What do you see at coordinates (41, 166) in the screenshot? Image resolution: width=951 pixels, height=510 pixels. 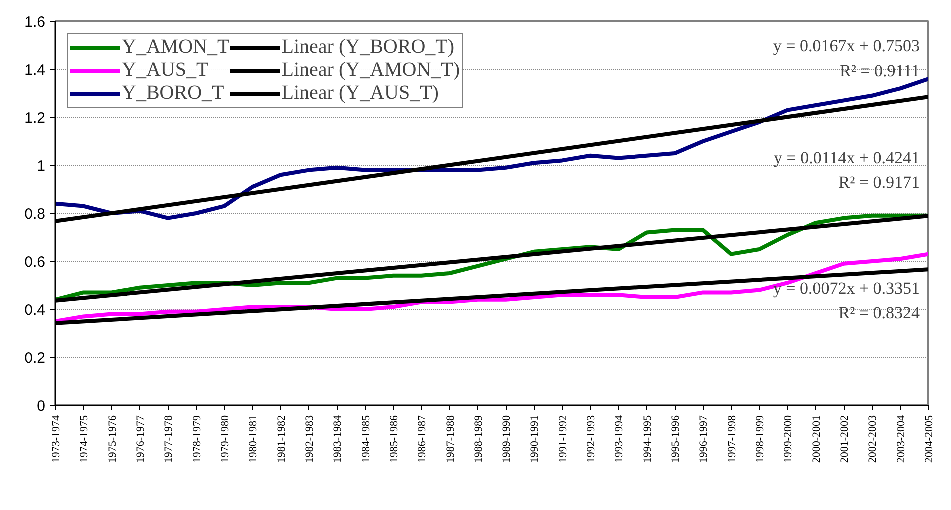 I see `y-tick-label: 1` at bounding box center [41, 166].